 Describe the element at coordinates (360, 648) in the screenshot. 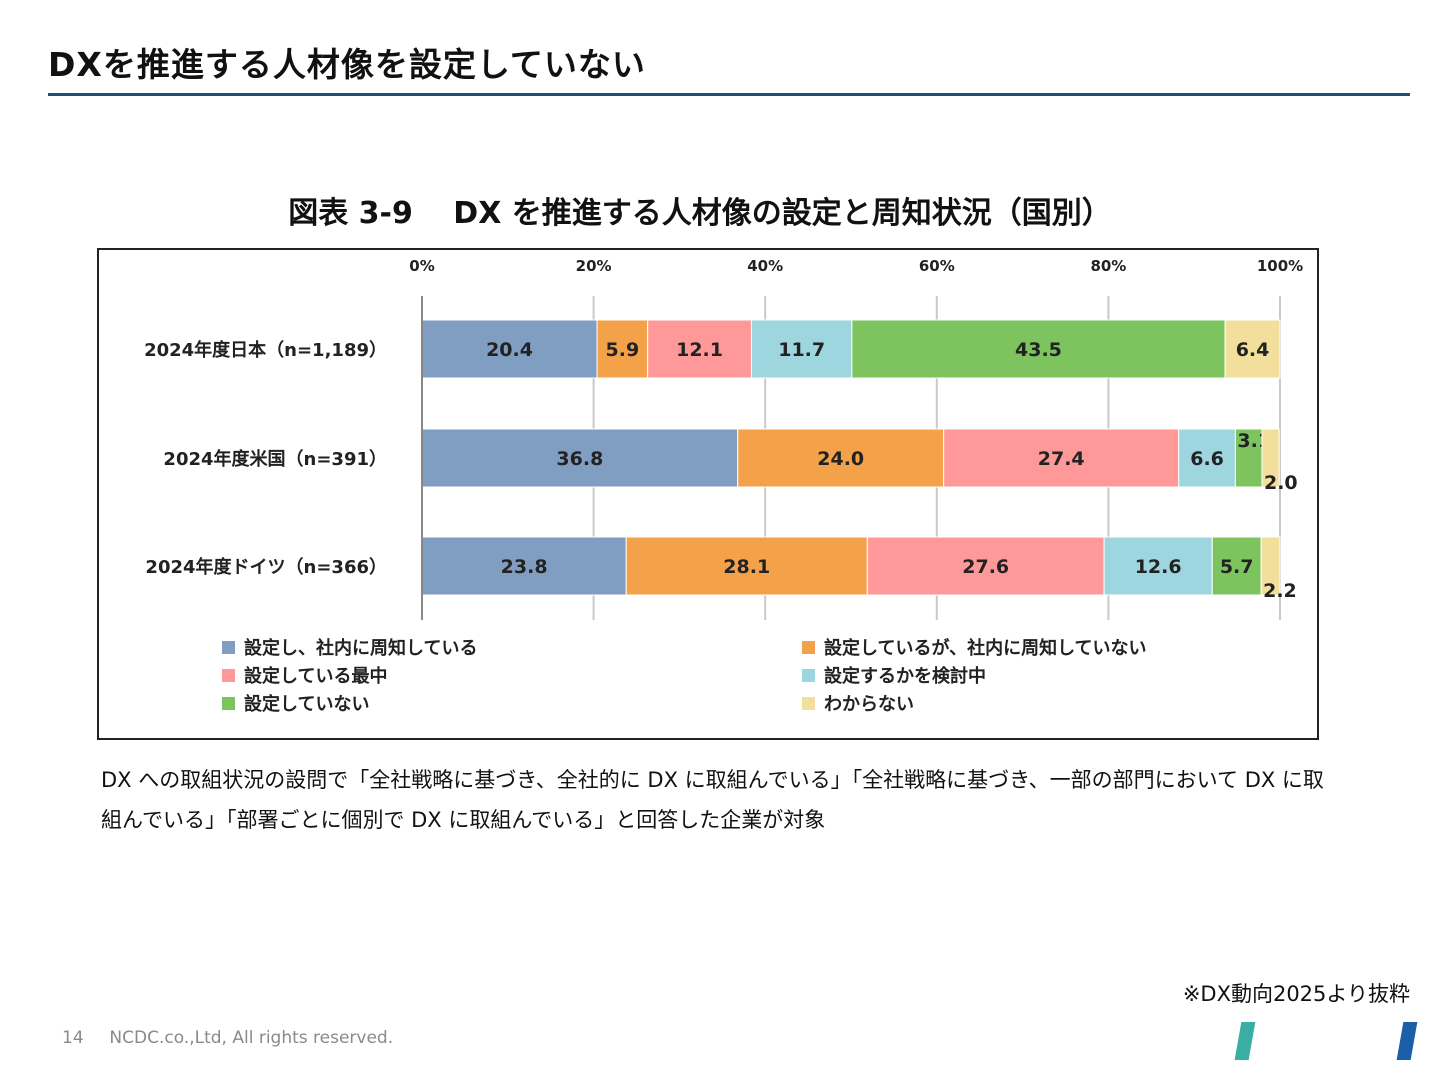

I see `legend-label: 設定し、社内に周知している` at that location.